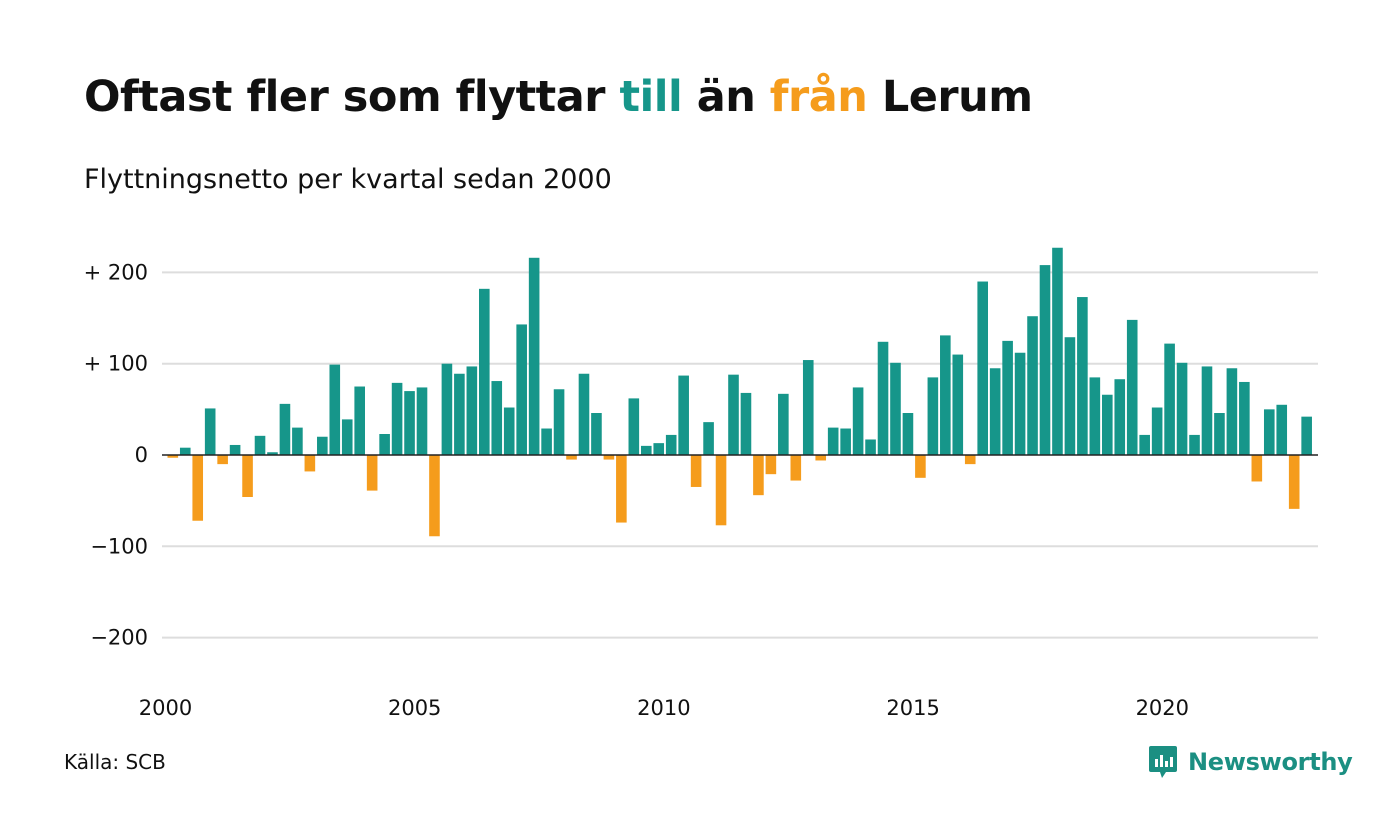 Image resolution: width=1400 pixels, height=840 pixels. Describe the element at coordinates (165, 708) in the screenshot. I see `x-tick-label: 2000` at that location.